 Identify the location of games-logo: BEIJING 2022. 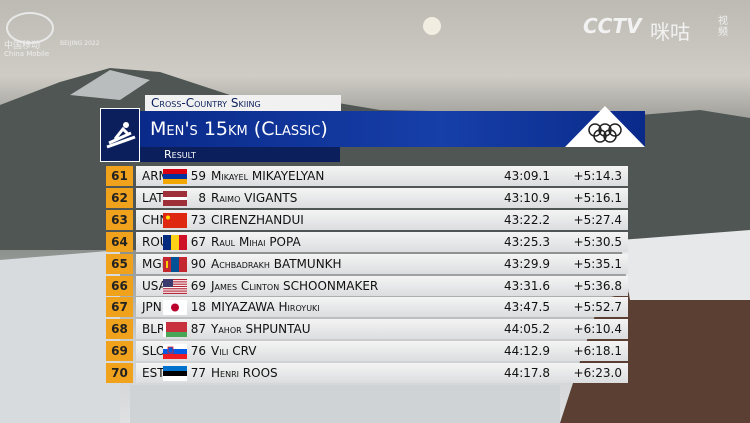
(80, 43).